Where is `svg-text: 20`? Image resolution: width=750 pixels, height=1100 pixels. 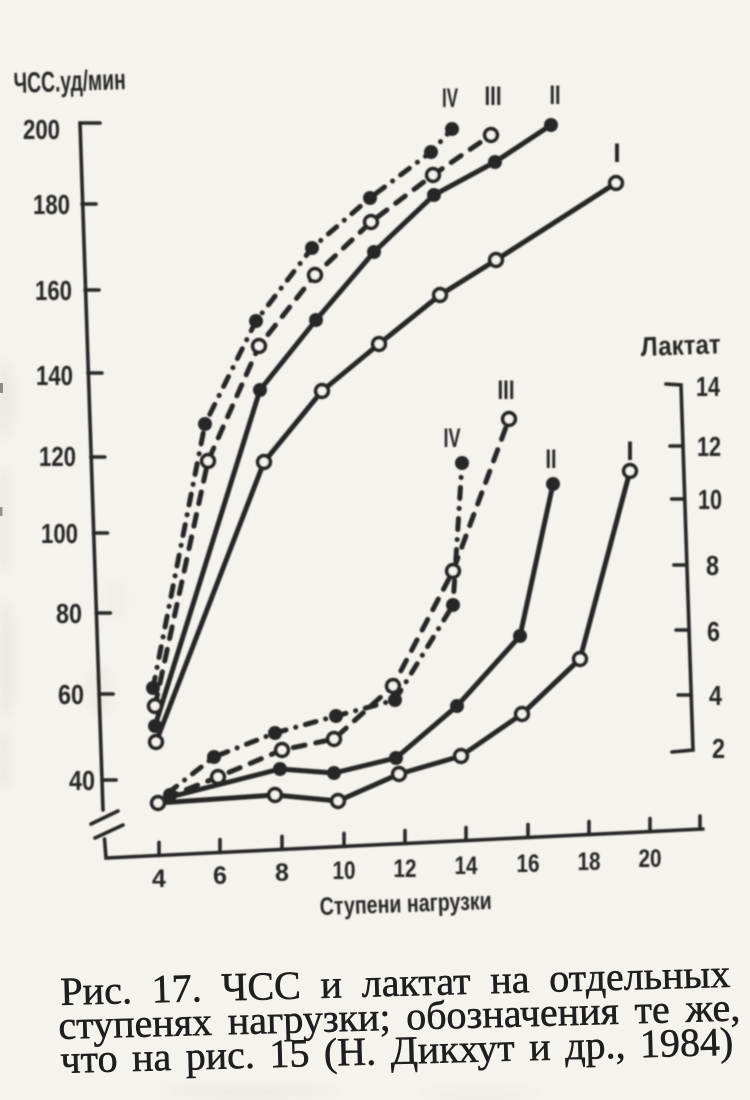
svg-text: 20 is located at coordinates (650, 859).